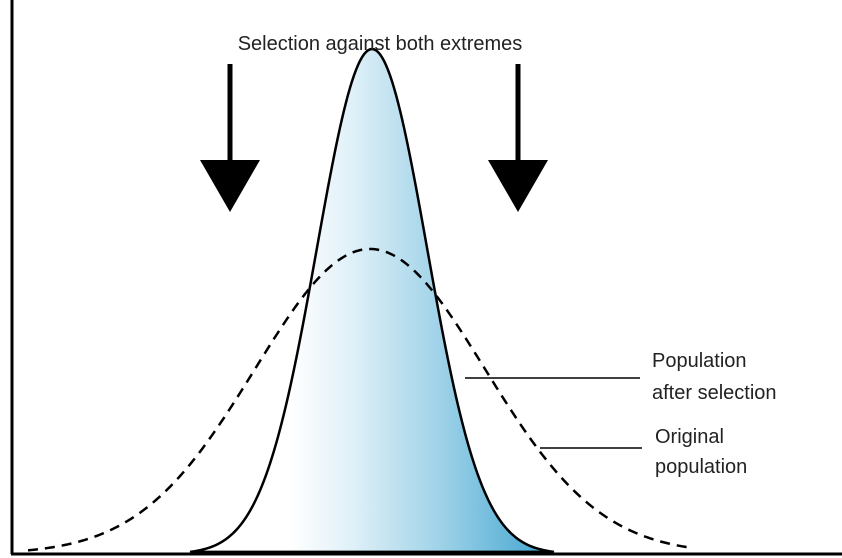 This screenshot has width=842, height=558. I want to click on label: population, so click(701, 467).